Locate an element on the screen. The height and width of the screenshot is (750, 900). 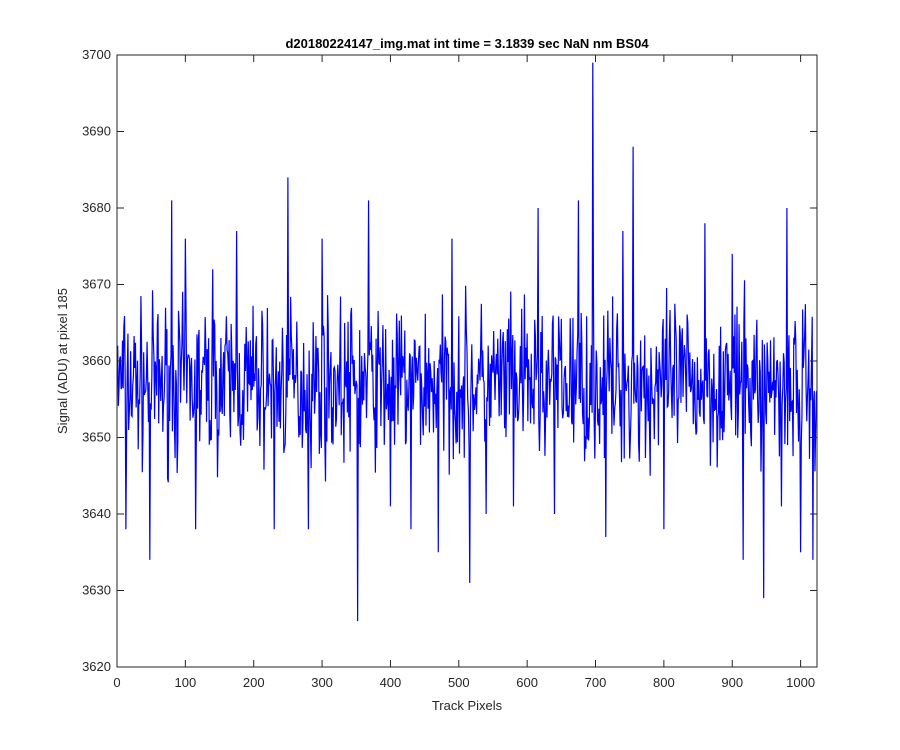
x-tick-label: 900 is located at coordinates (732, 682).